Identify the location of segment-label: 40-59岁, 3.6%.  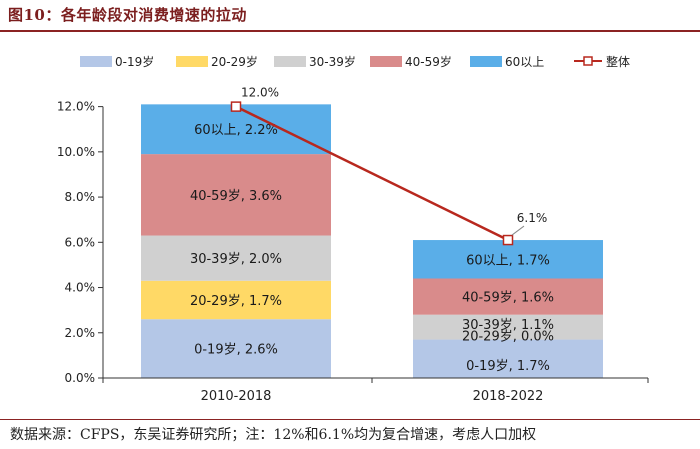
(236, 196).